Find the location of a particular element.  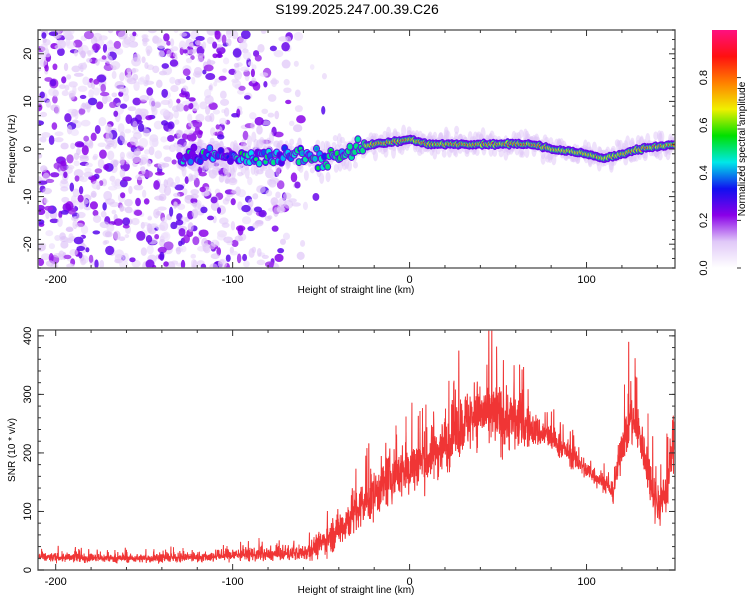

spectrogram-ytick-label: 20 is located at coordinates (28, 54).